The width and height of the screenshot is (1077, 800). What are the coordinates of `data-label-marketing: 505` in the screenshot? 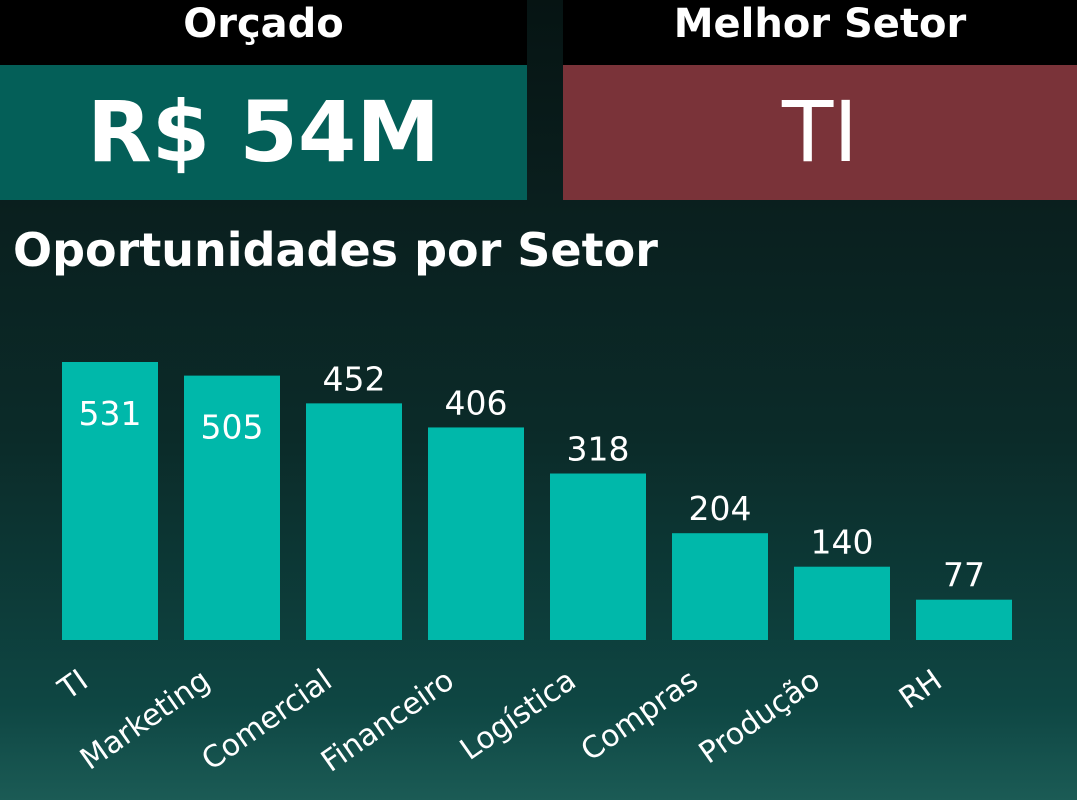 It's located at (232, 427).